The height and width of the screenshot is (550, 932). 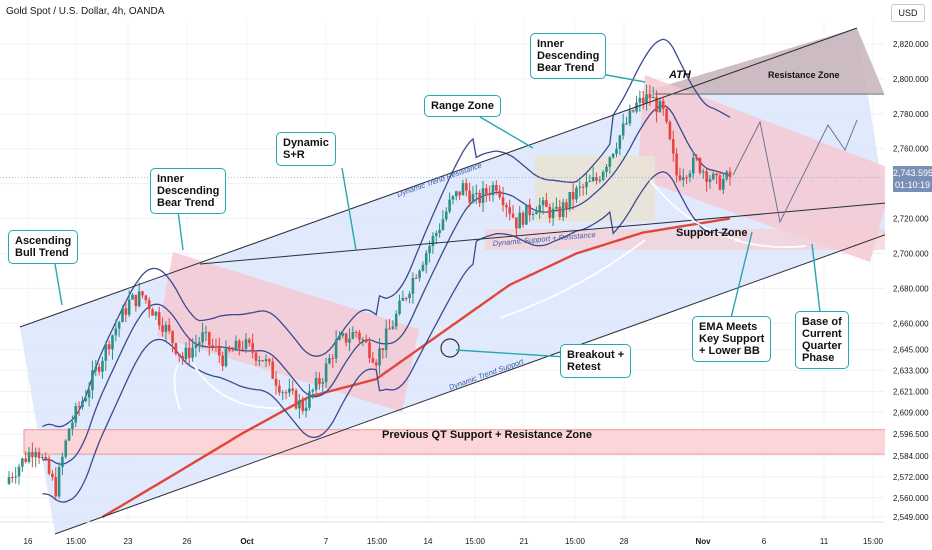 What do you see at coordinates (377, 541) in the screenshot?
I see `time-axis-tick: 15:00` at bounding box center [377, 541].